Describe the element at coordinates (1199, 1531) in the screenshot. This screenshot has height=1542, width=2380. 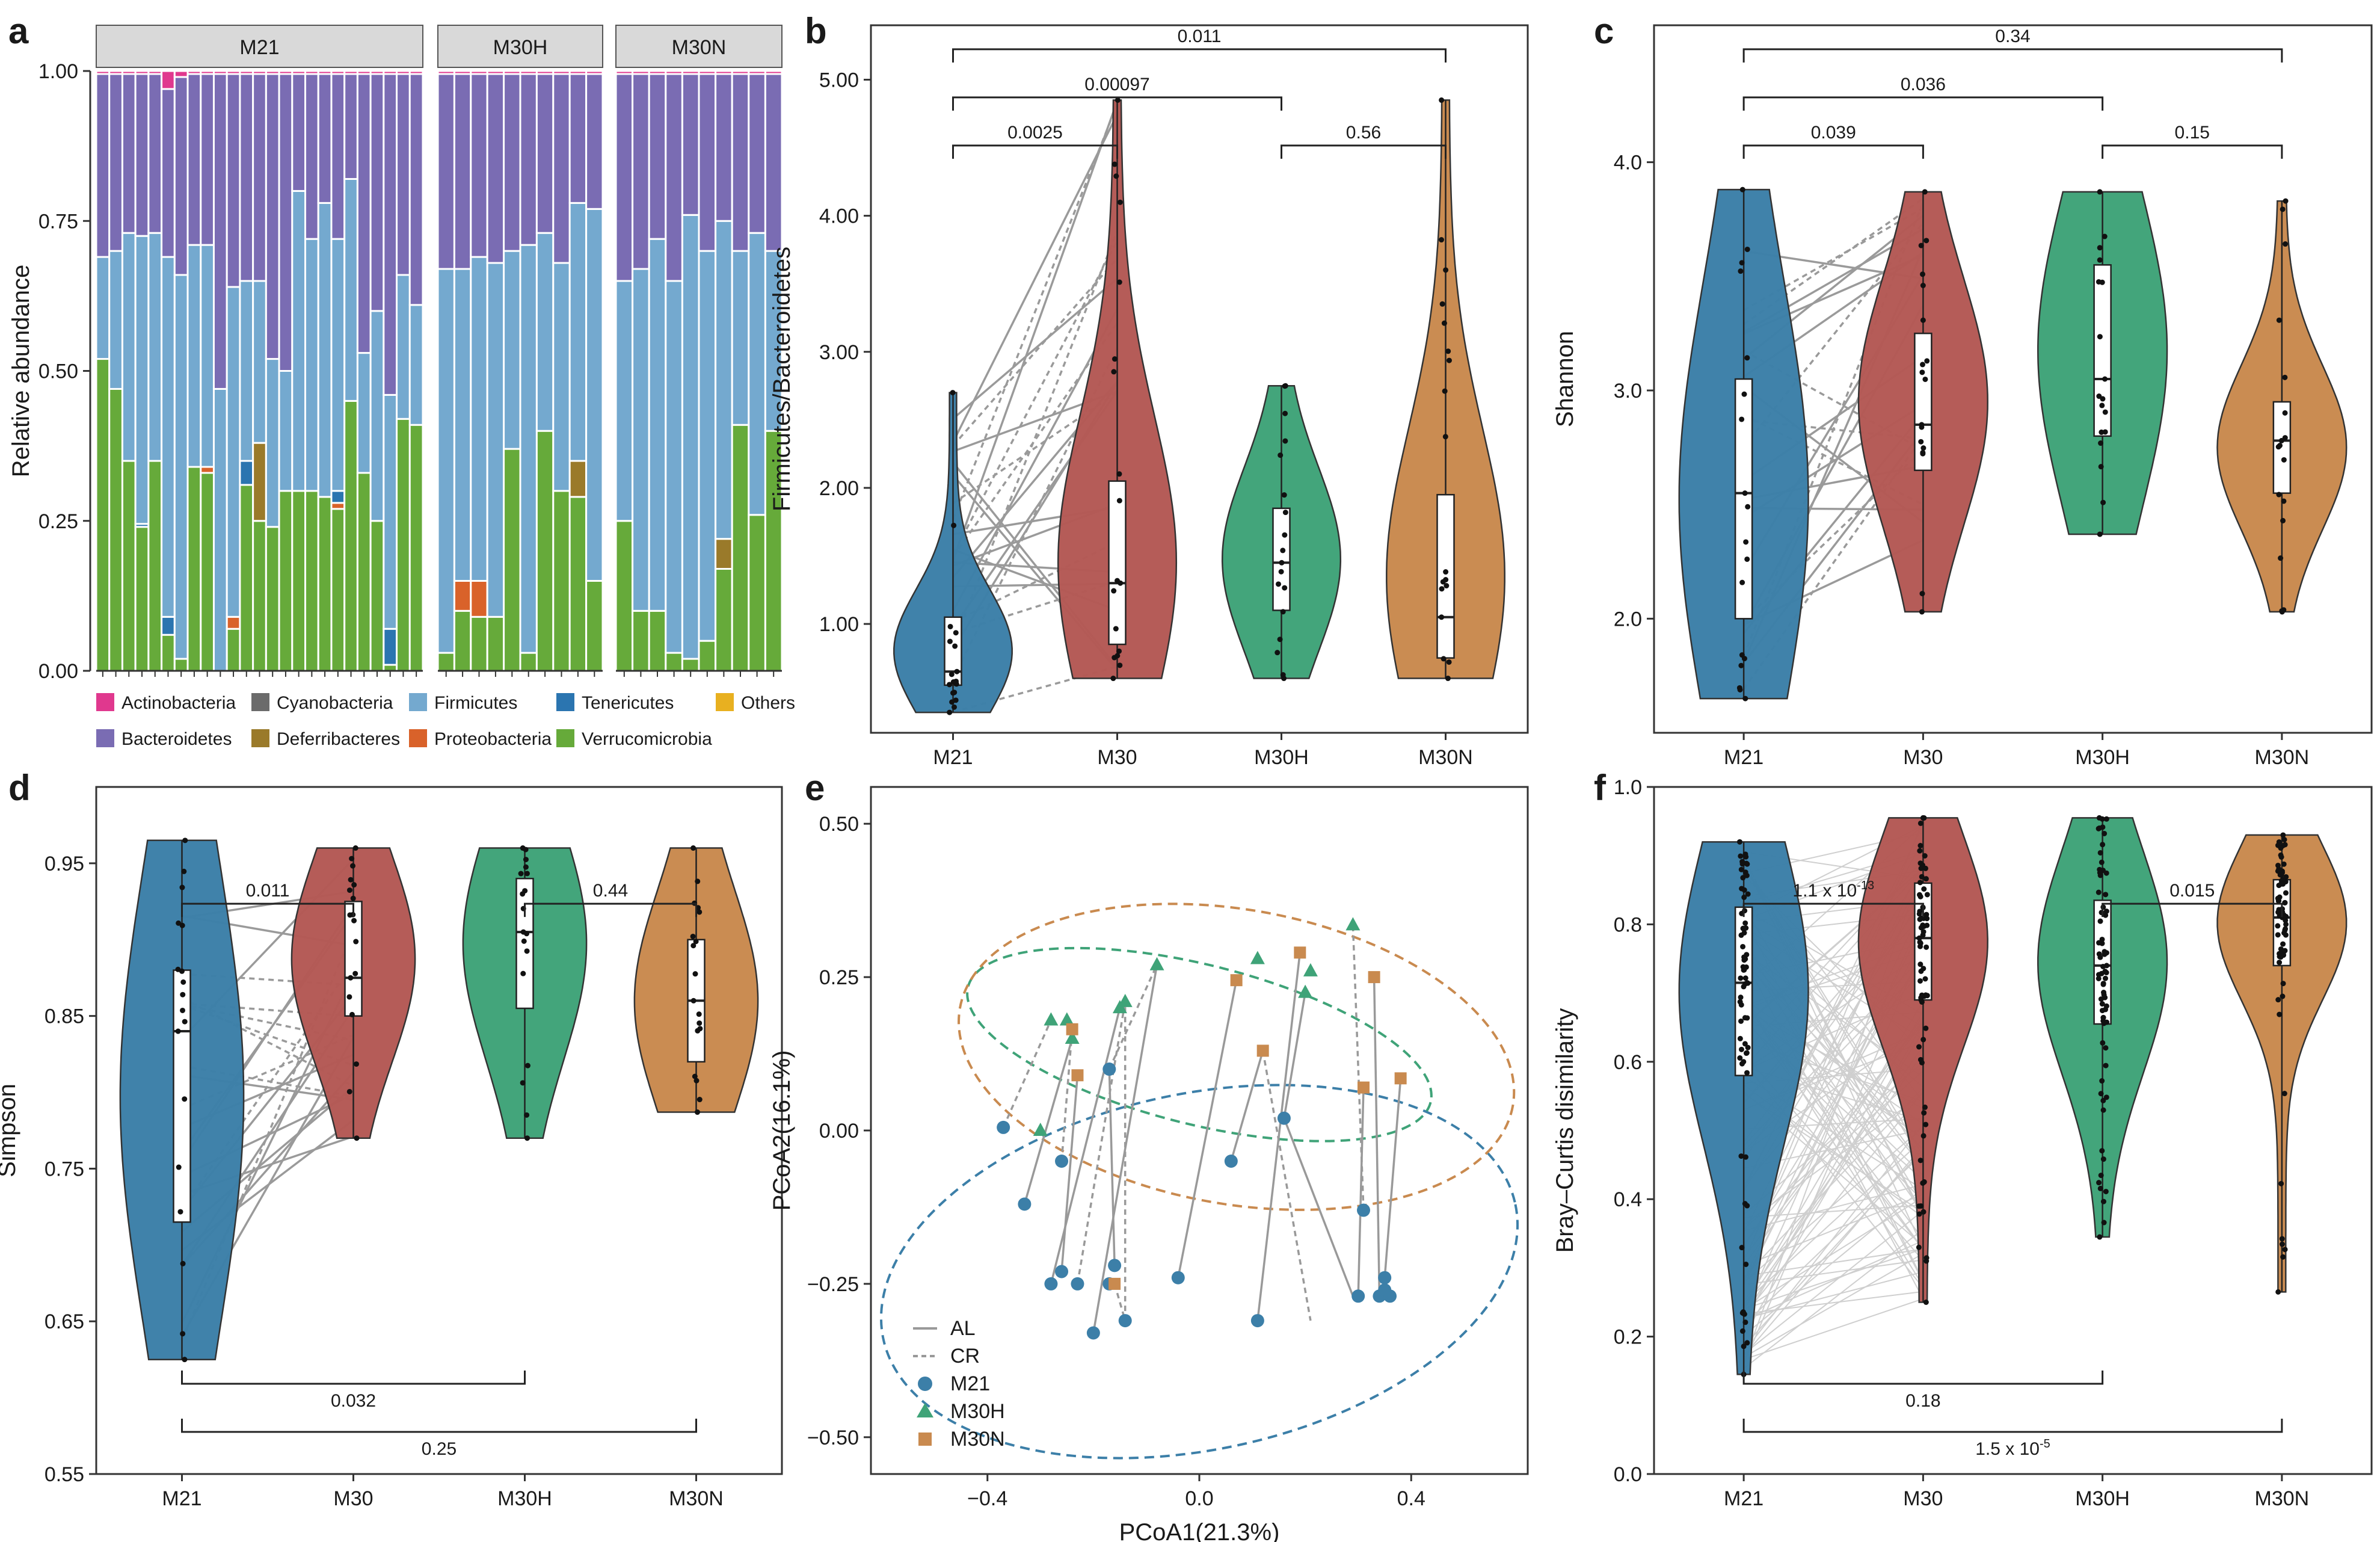
I see `x-axis-title: PCoA1(21.3%)` at that location.